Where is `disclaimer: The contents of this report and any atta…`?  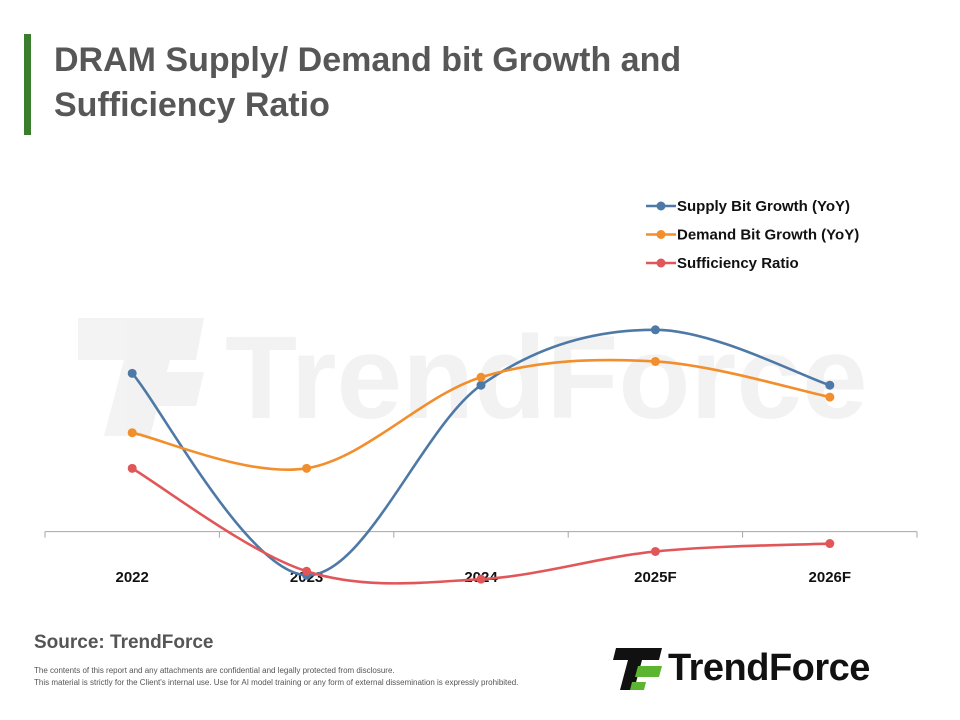 disclaimer: The contents of this report and any atta… is located at coordinates (276, 677).